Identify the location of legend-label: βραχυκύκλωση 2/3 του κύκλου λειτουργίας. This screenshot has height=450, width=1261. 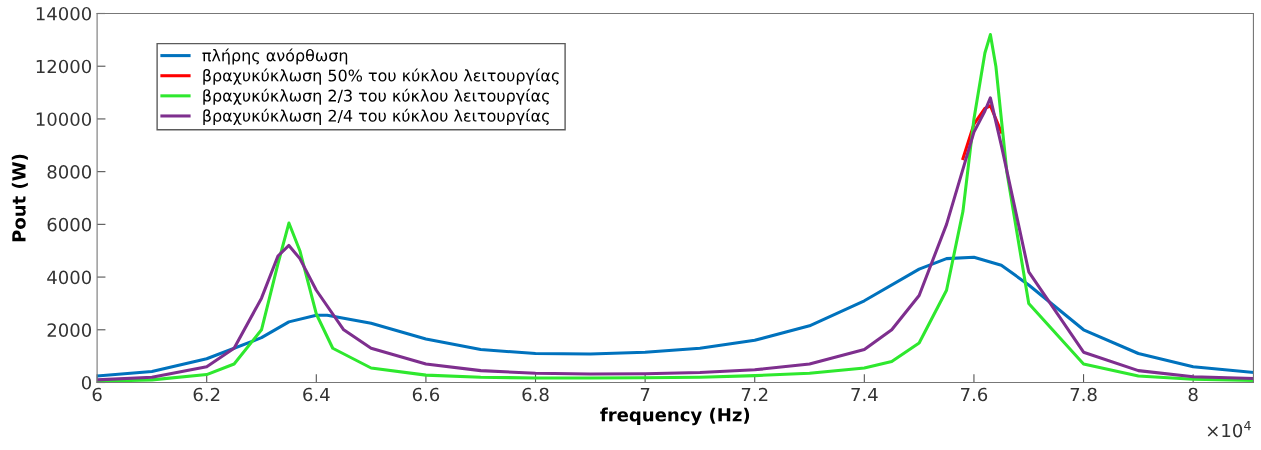
(376, 96).